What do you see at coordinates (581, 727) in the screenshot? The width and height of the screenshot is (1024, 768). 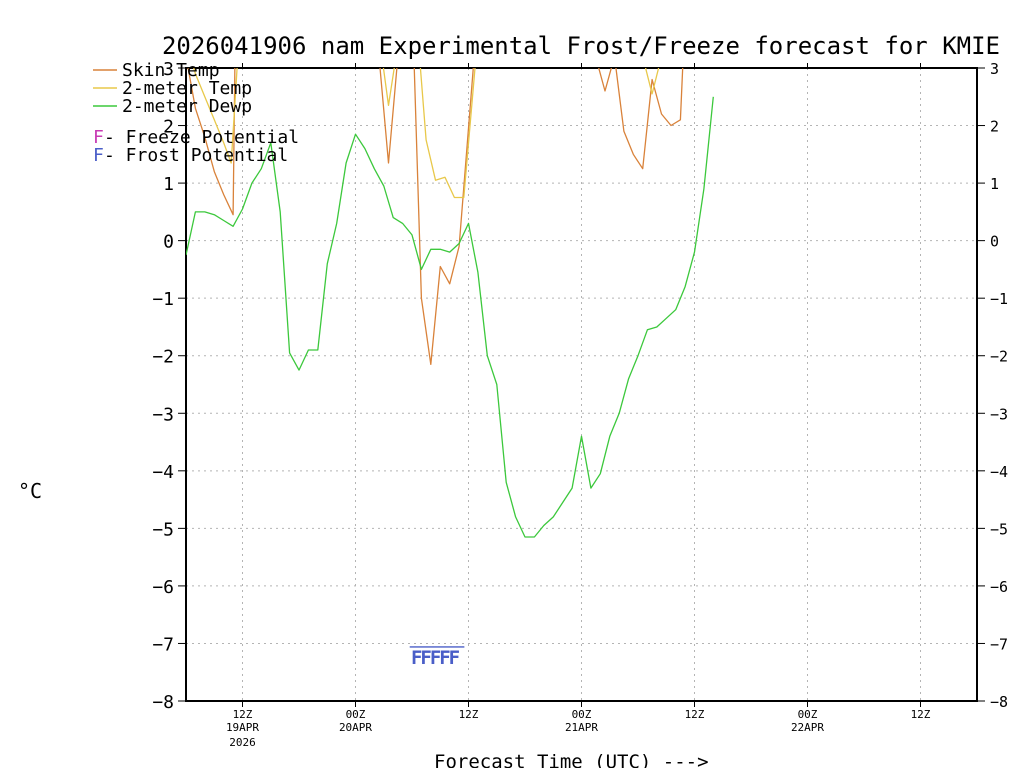 I see `x-tick-date: 21APR` at bounding box center [581, 727].